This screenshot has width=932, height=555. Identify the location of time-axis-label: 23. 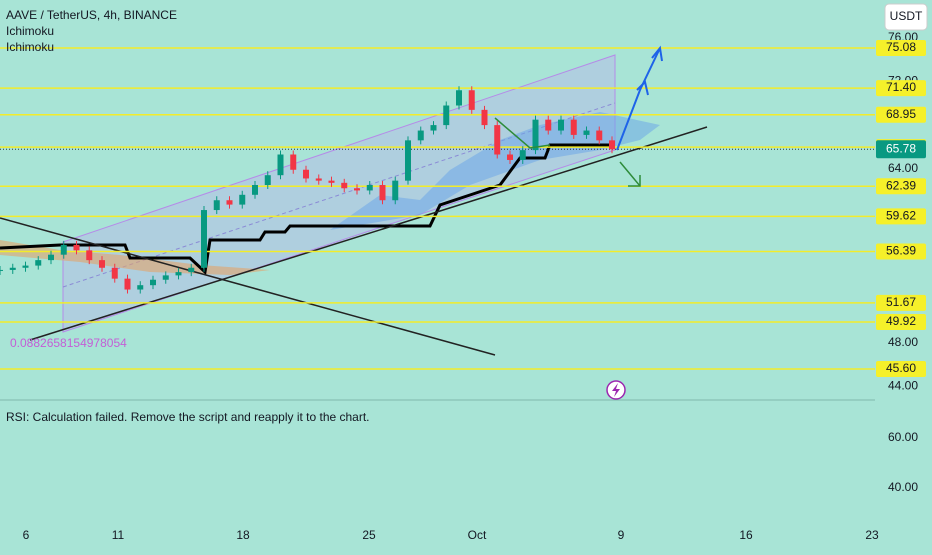
(872, 535).